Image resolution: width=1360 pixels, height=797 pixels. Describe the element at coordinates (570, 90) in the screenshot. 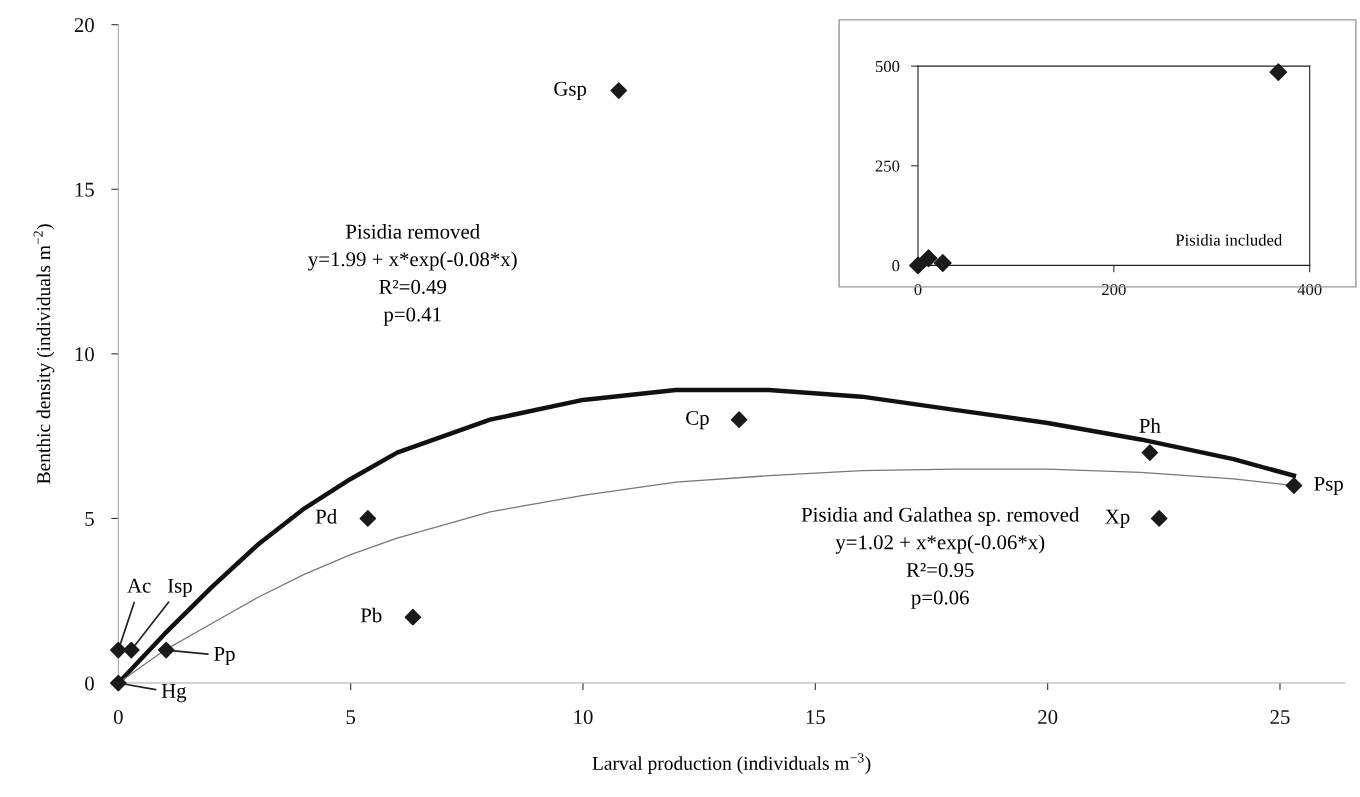

I see `annotation: Gsp` at that location.